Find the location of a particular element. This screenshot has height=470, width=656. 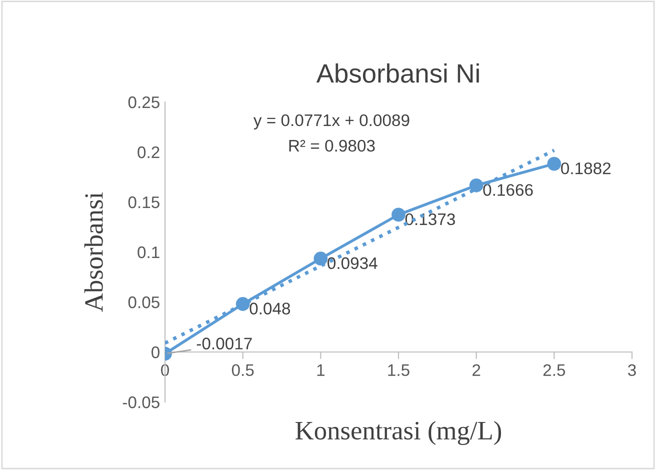

x-tick-label: 3 is located at coordinates (632, 370).